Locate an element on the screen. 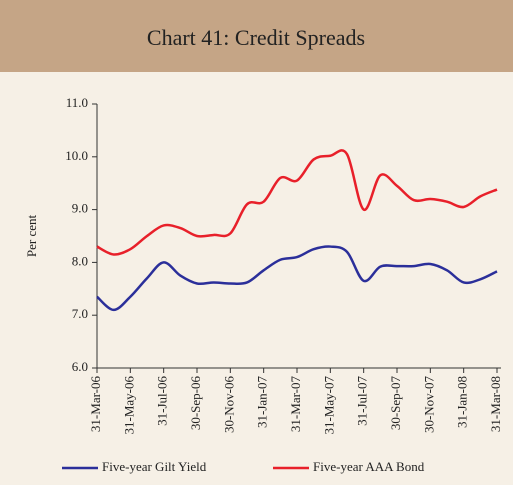 The height and width of the screenshot is (485, 513). x-tick-label: 30-Sep-07 is located at coordinates (395, 403).